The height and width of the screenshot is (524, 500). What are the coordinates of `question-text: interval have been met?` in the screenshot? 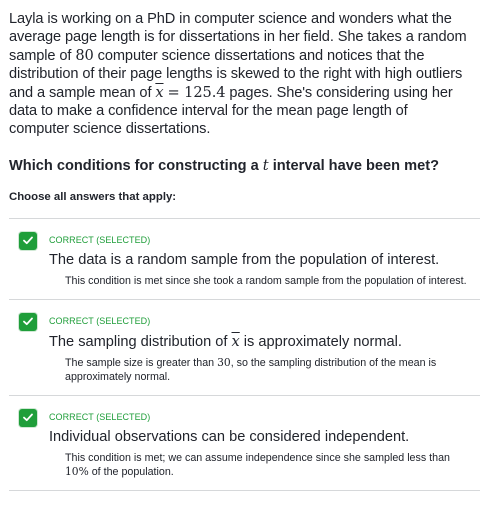 It's located at (353, 165).